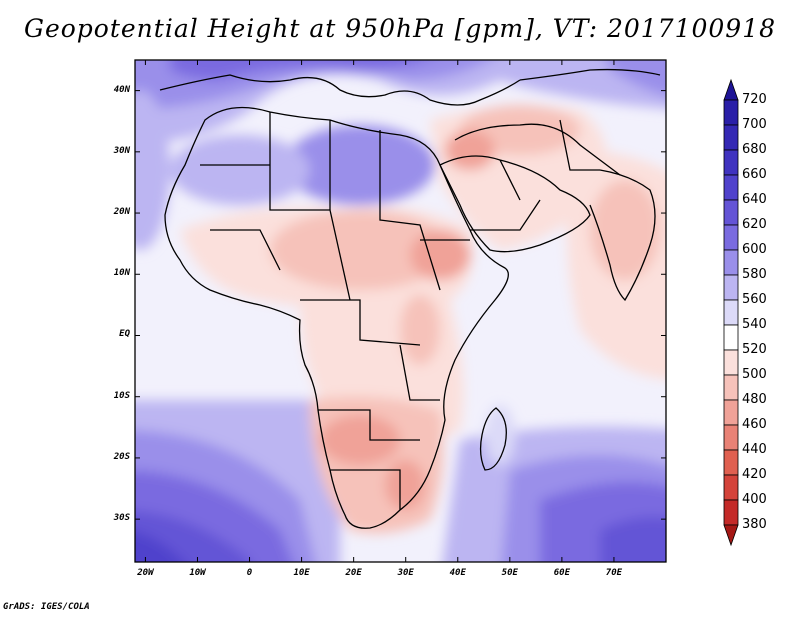 The image size is (800, 618). I want to click on colorbar-label: 600, so click(754, 249).